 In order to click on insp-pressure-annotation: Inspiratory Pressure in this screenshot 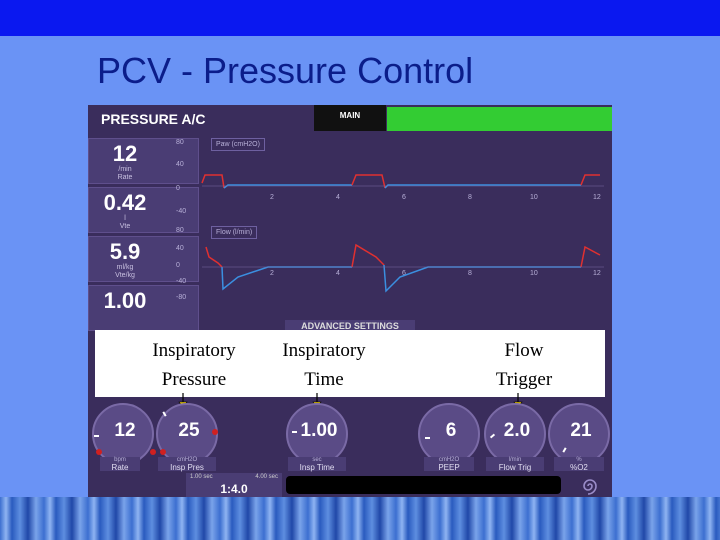, I will do `click(194, 365)`.